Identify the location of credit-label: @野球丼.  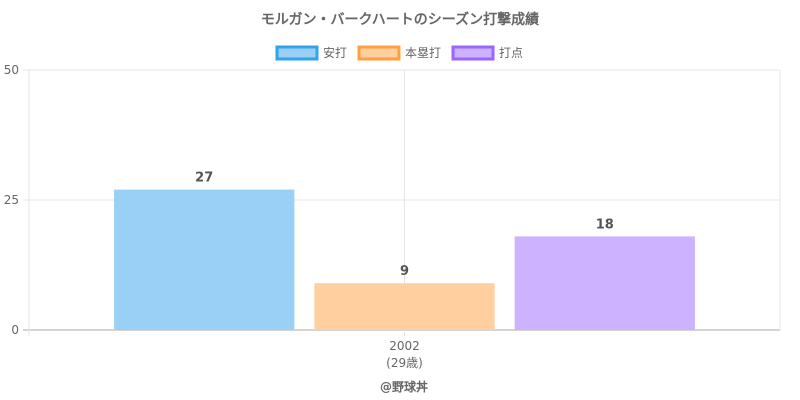
(404, 386).